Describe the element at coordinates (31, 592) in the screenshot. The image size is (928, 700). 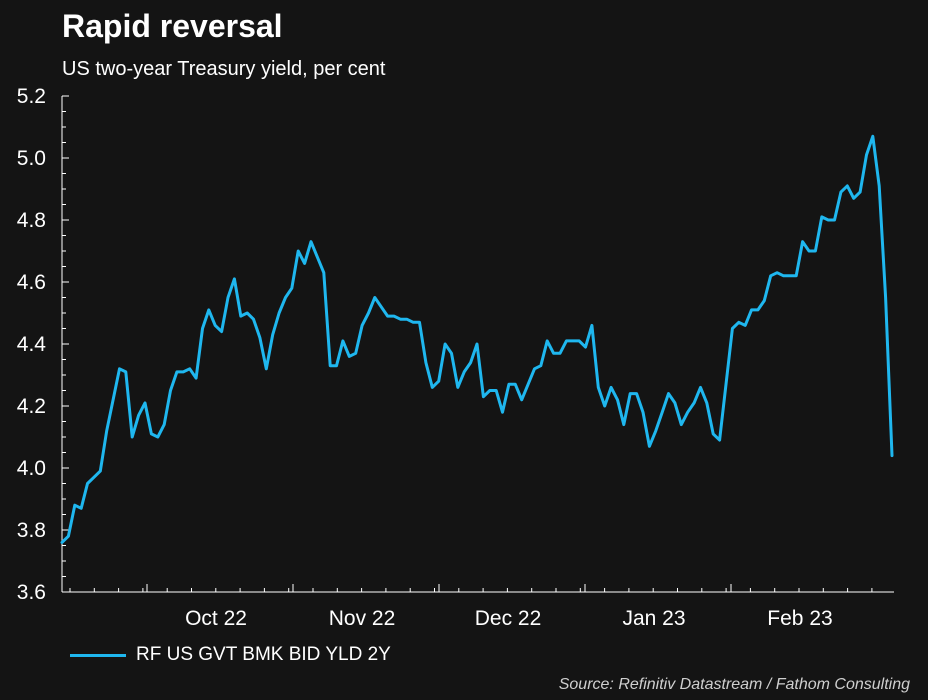
I see `y-tick-label: 3.6` at that location.